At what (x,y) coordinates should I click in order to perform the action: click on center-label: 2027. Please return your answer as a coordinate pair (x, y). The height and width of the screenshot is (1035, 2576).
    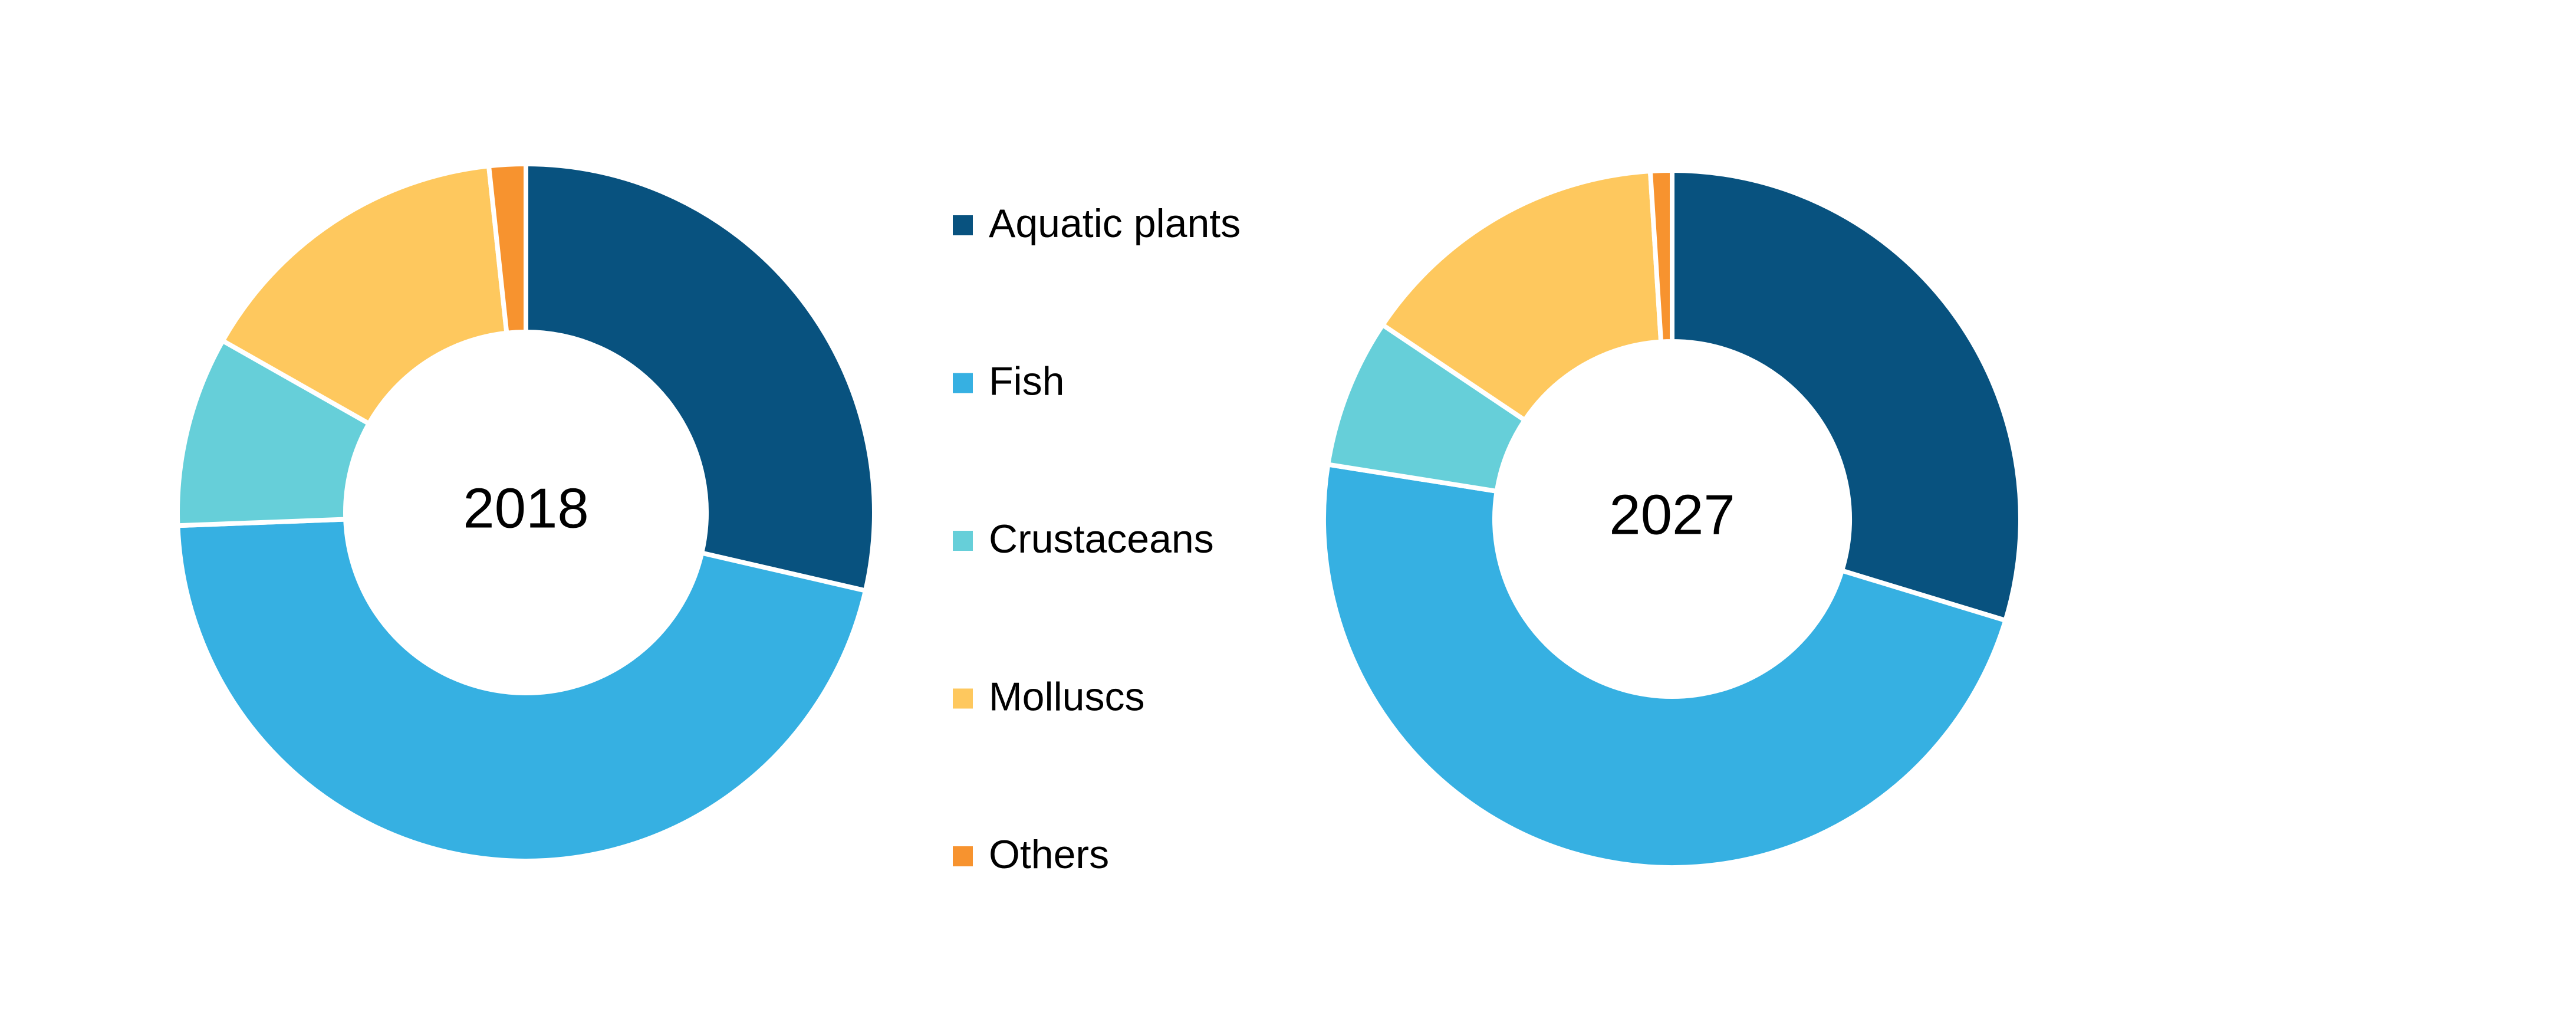
    Looking at the image, I should click on (1672, 514).